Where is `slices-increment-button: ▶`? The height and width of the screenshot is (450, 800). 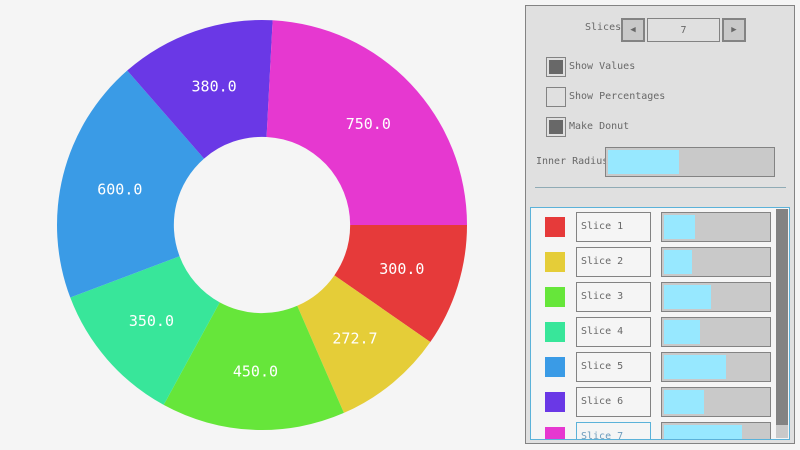
slices-increment-button: ▶ is located at coordinates (734, 30).